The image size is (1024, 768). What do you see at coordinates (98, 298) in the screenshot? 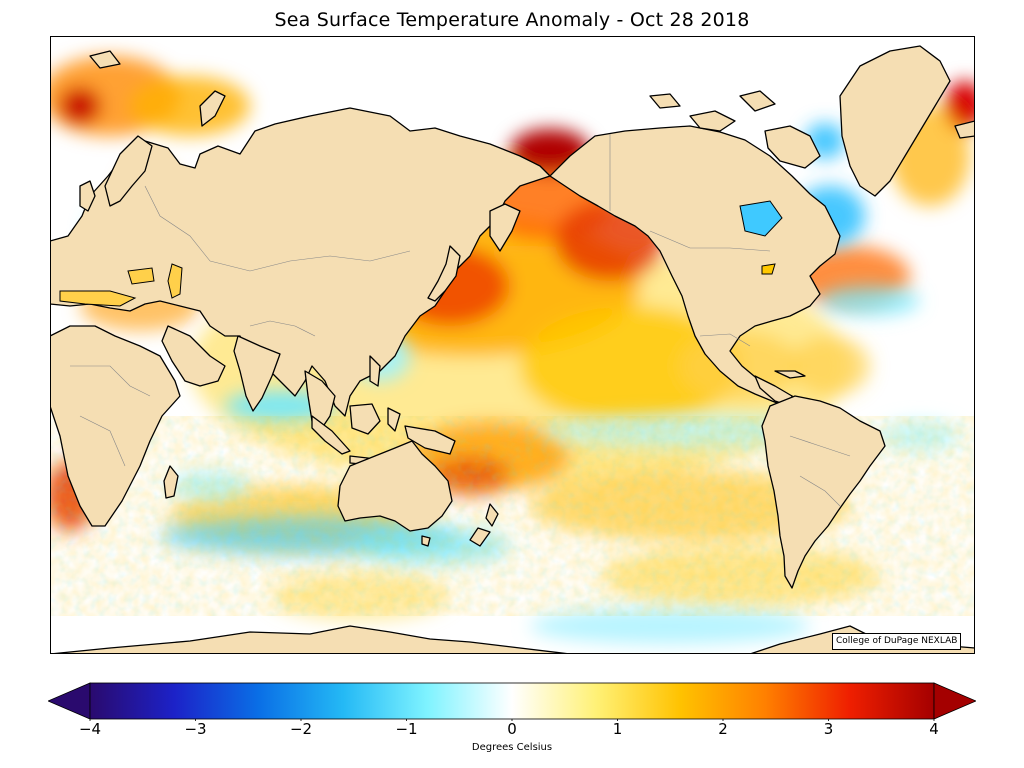
I see `mediterranean-sea` at bounding box center [98, 298].